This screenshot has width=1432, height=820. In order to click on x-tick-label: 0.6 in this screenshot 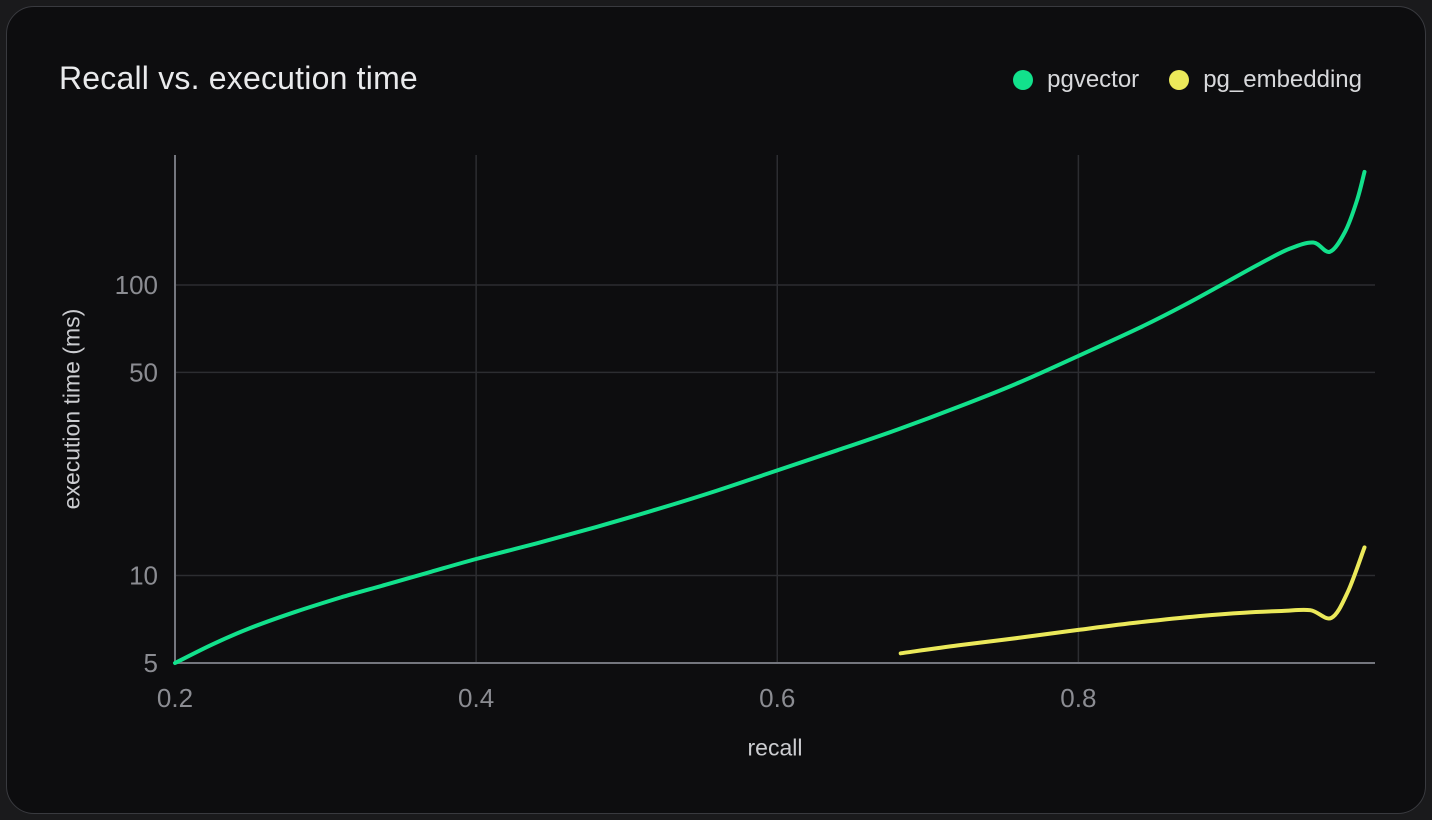, I will do `click(777, 698)`.